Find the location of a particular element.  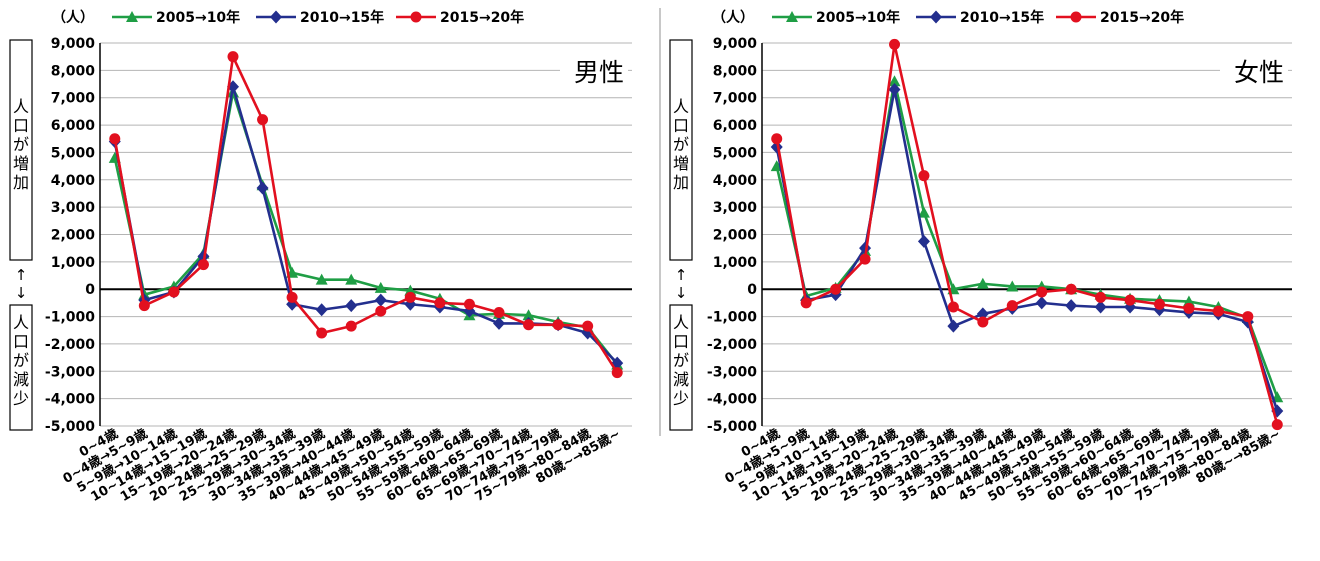

y-tick-label: 0 is located at coordinates (90, 290).